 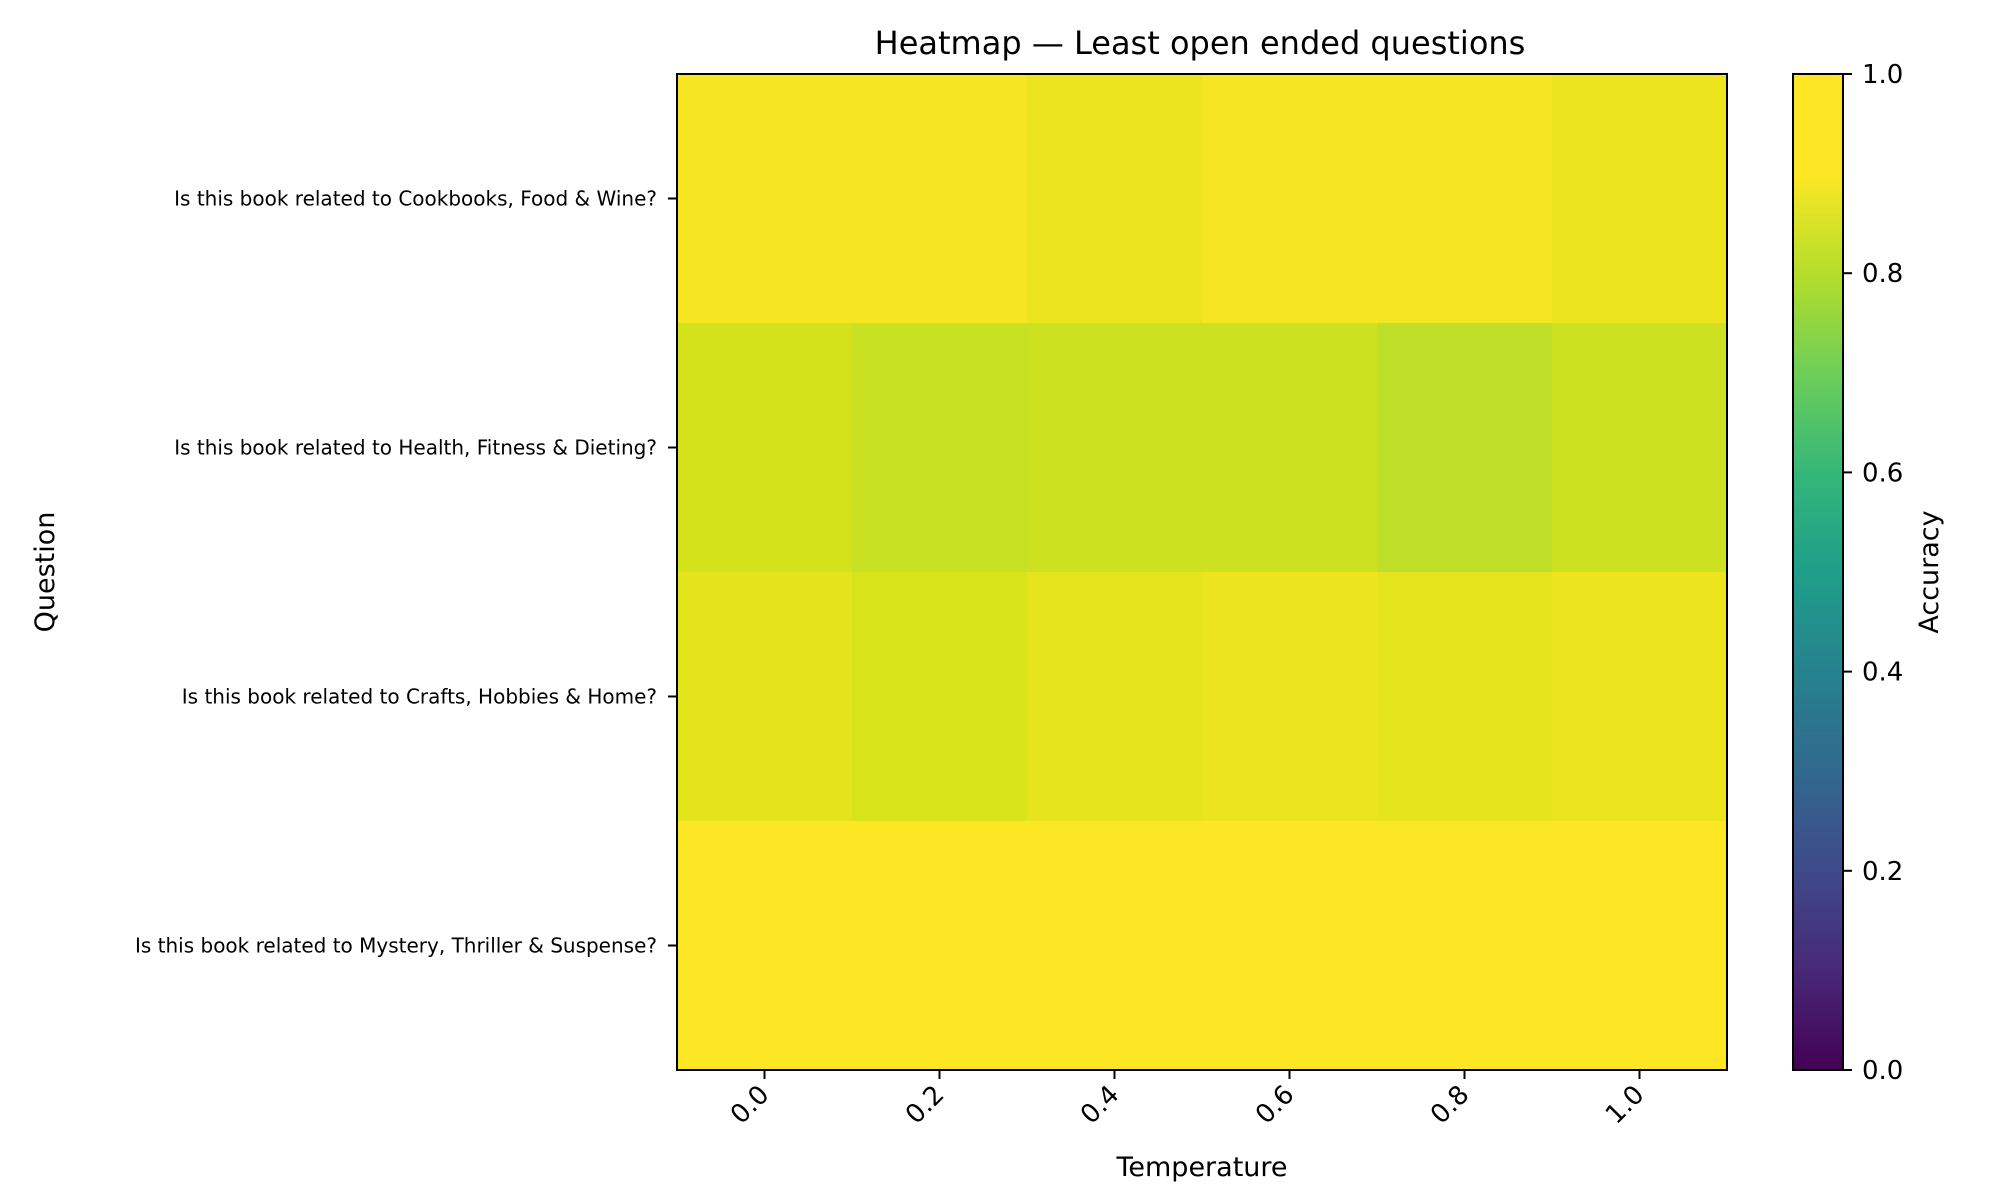 What do you see at coordinates (1275, 1105) in the screenshot?
I see `x-tick-label: 0.6` at bounding box center [1275, 1105].